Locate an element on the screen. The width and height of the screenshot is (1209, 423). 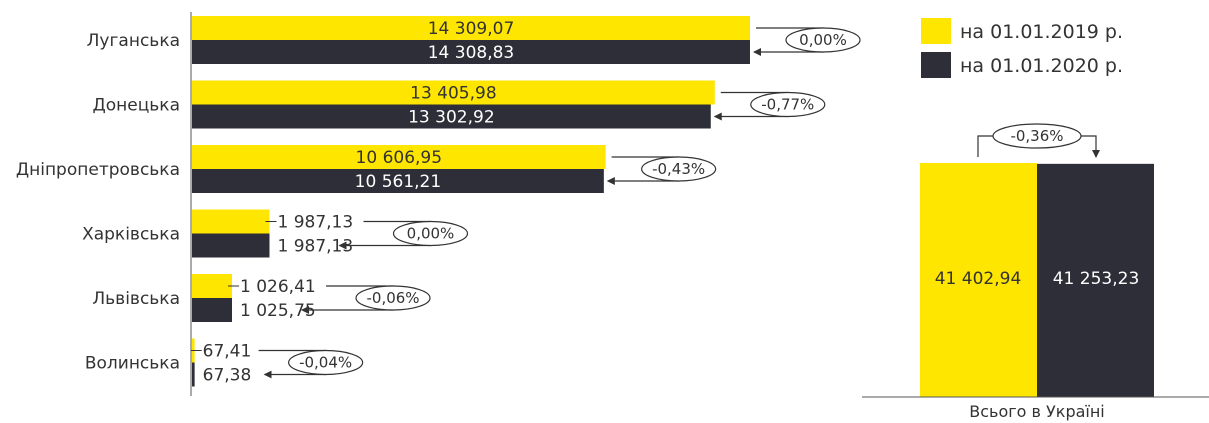
total-change-badge is located at coordinates (1037, 136).